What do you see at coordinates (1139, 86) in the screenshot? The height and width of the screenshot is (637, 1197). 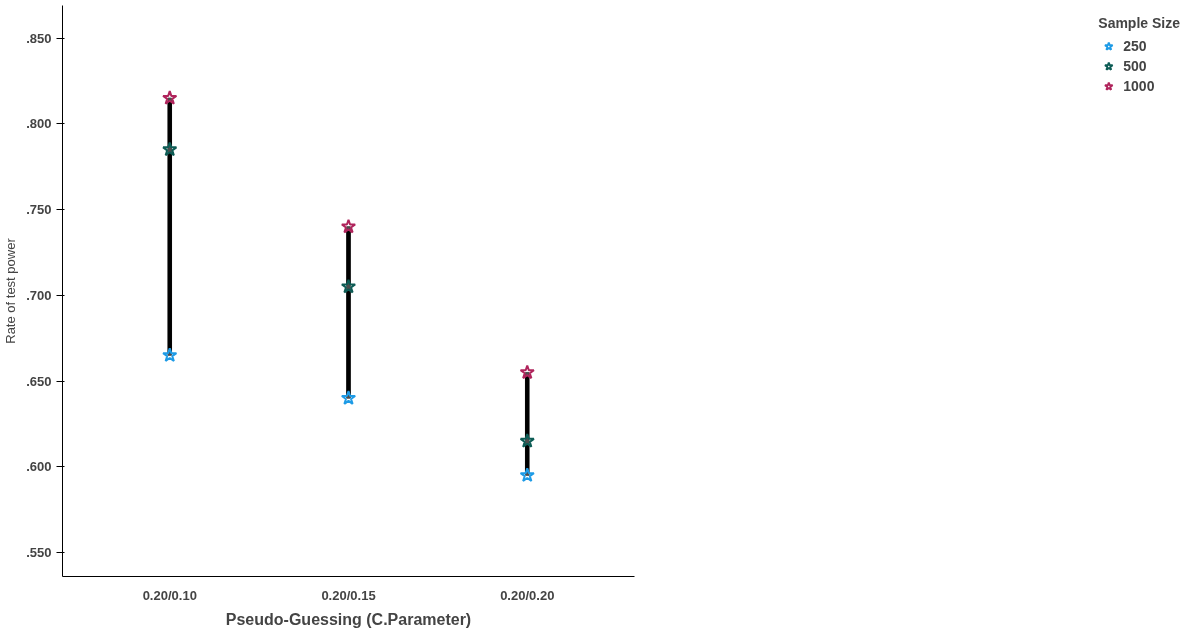 I see `legend-label: 1000` at bounding box center [1139, 86].